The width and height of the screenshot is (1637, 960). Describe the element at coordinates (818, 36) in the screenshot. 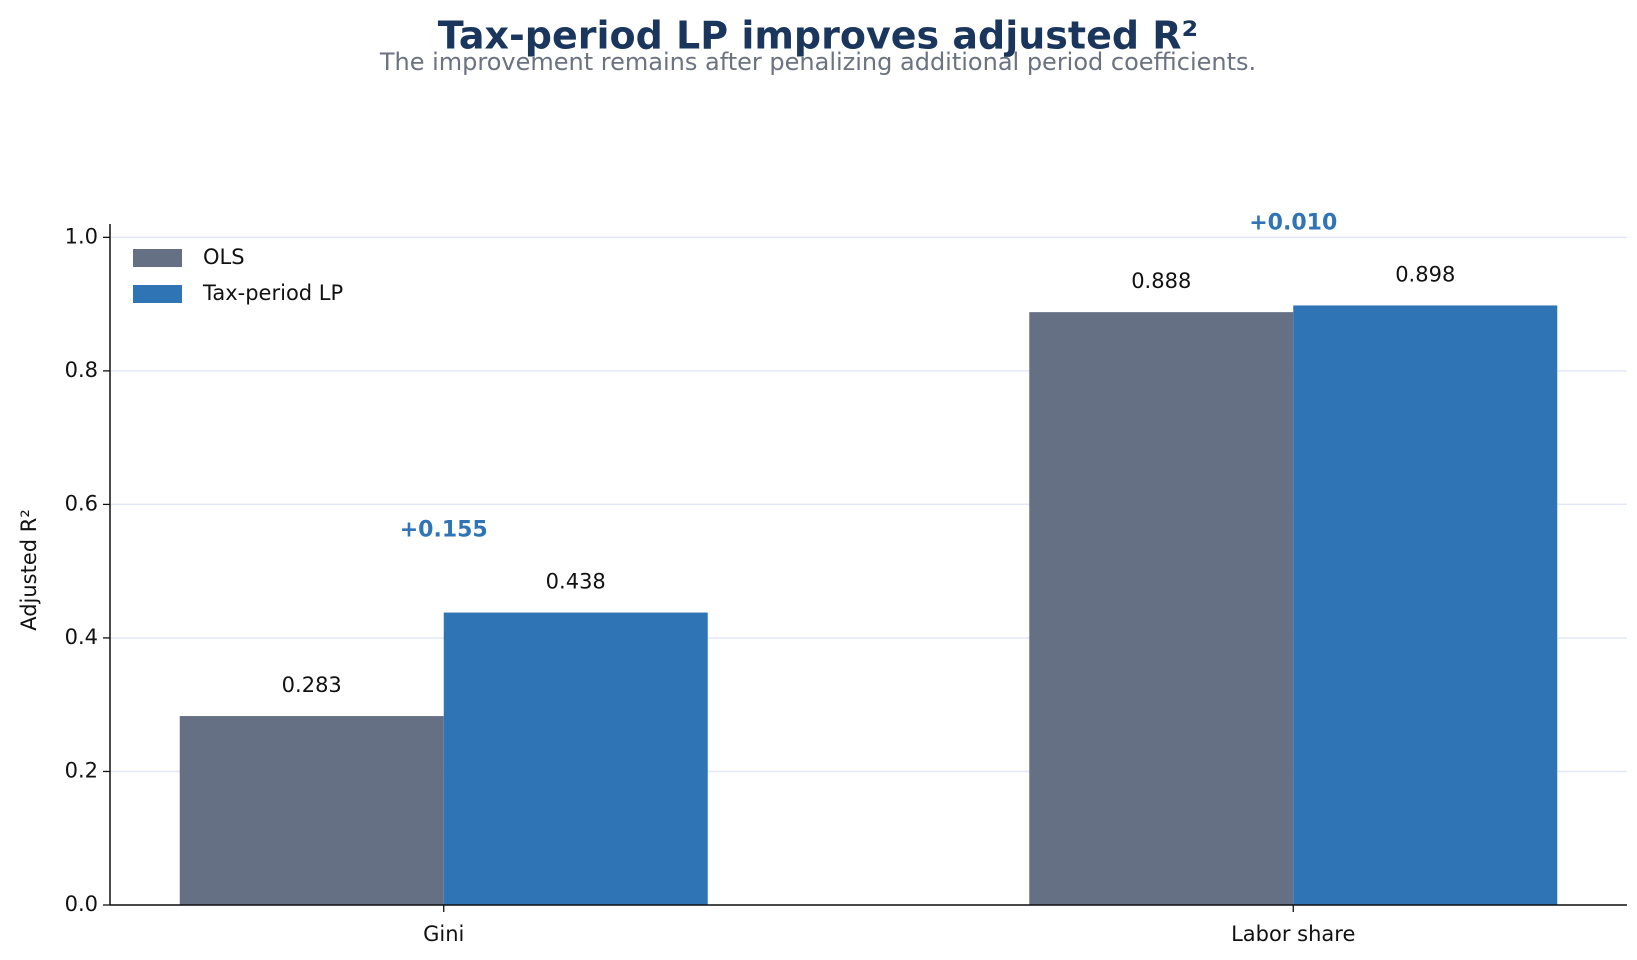

I see `chart-title: Tax-period LP improves adjusted R²` at that location.